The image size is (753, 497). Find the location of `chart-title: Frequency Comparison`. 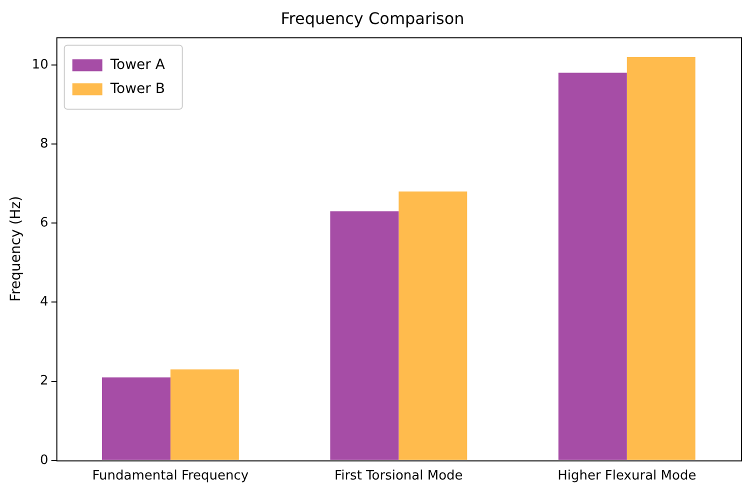

chart-title: Frequency Comparison is located at coordinates (372, 18).